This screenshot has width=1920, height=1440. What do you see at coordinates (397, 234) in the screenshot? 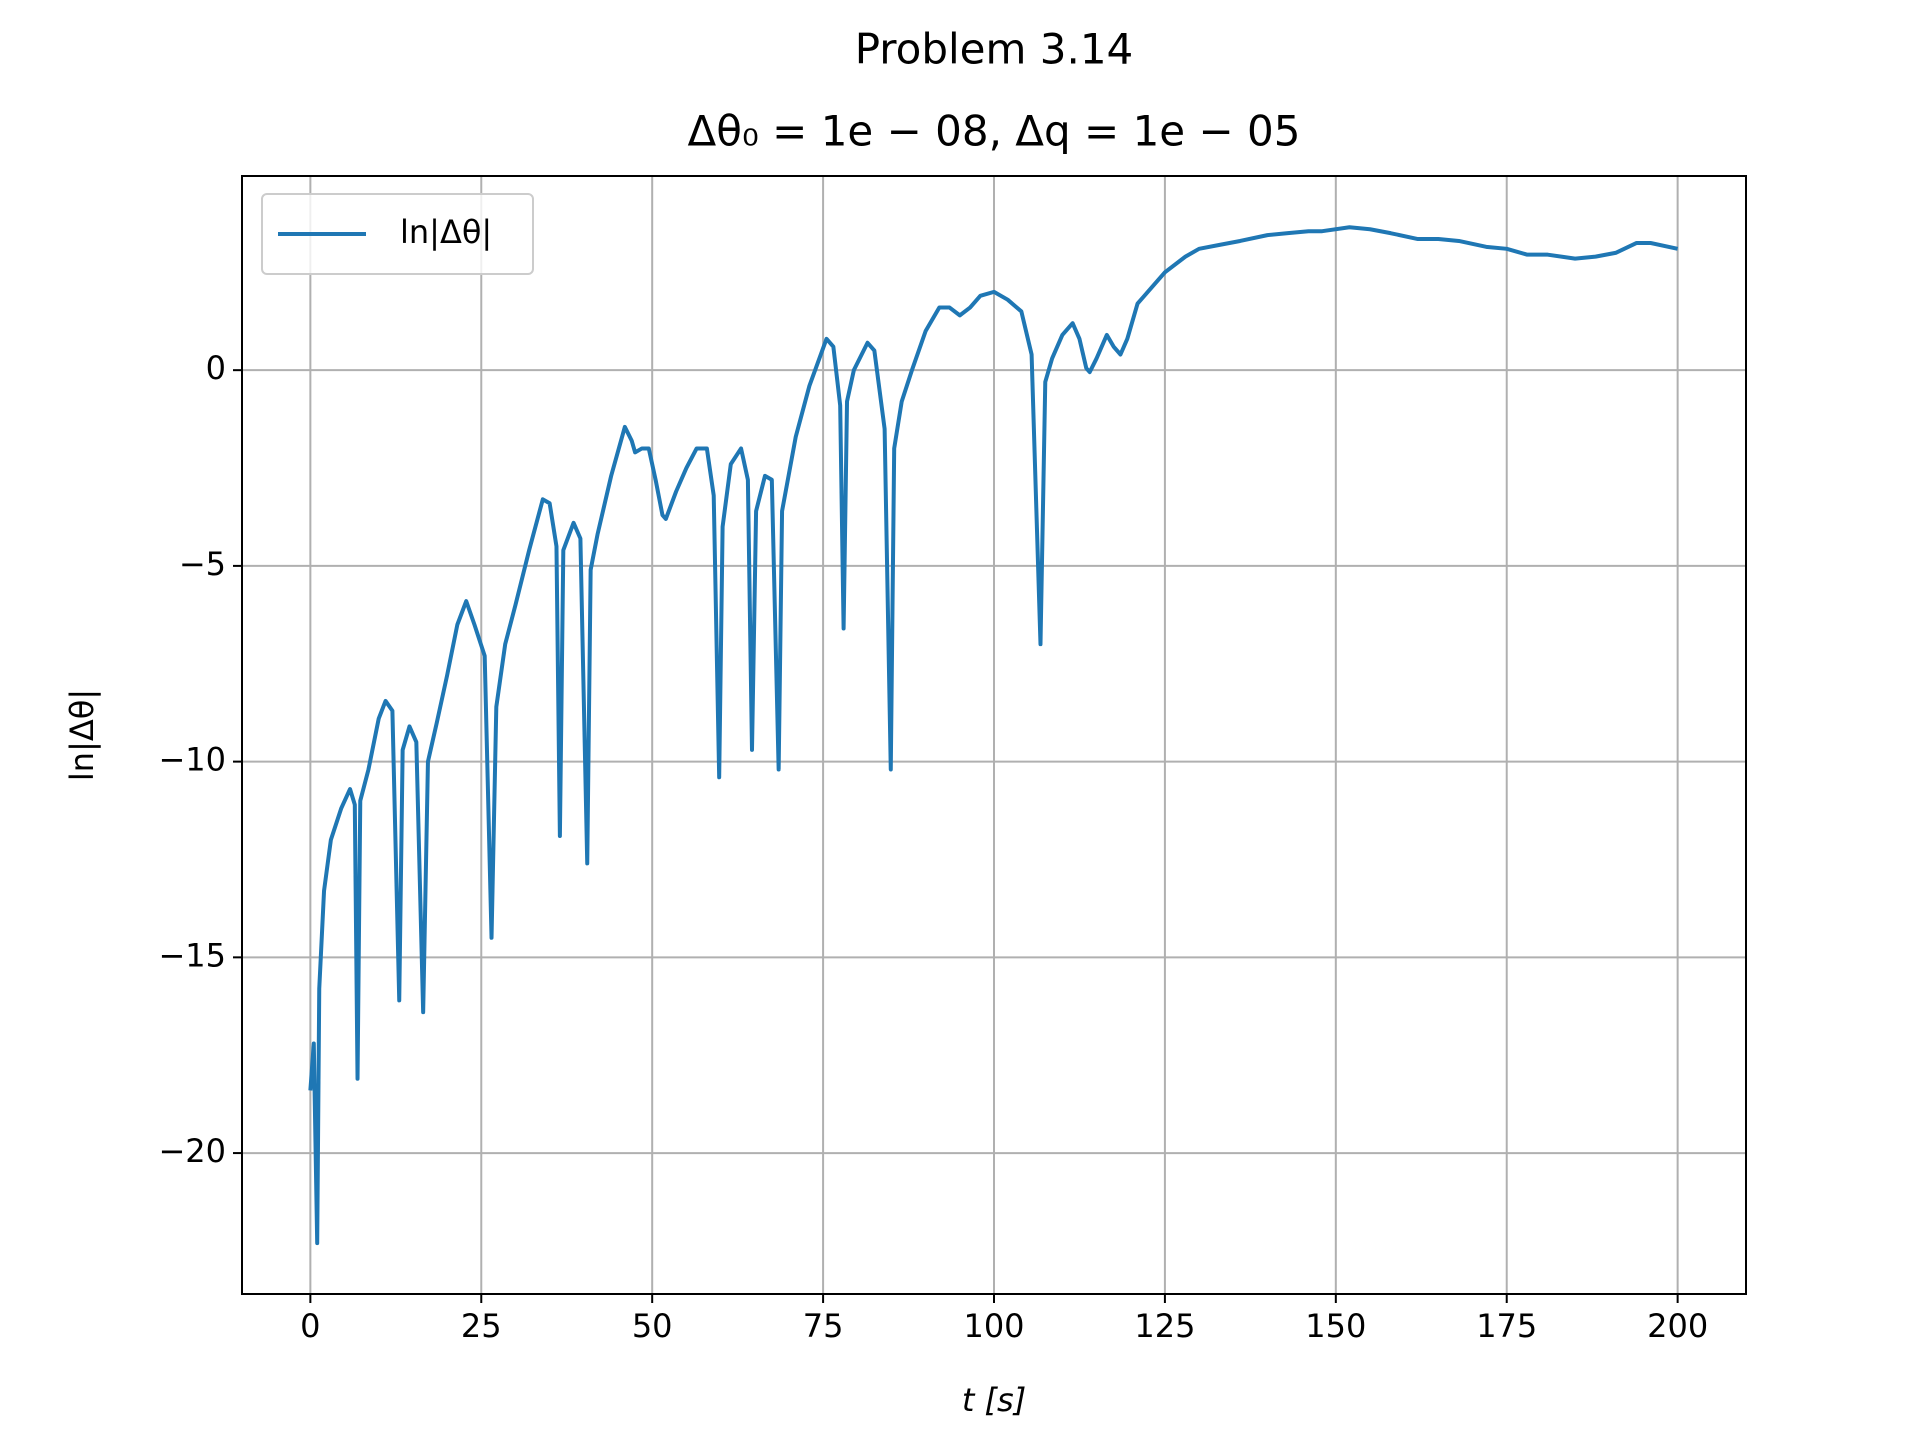
I see `legend-box` at bounding box center [397, 234].